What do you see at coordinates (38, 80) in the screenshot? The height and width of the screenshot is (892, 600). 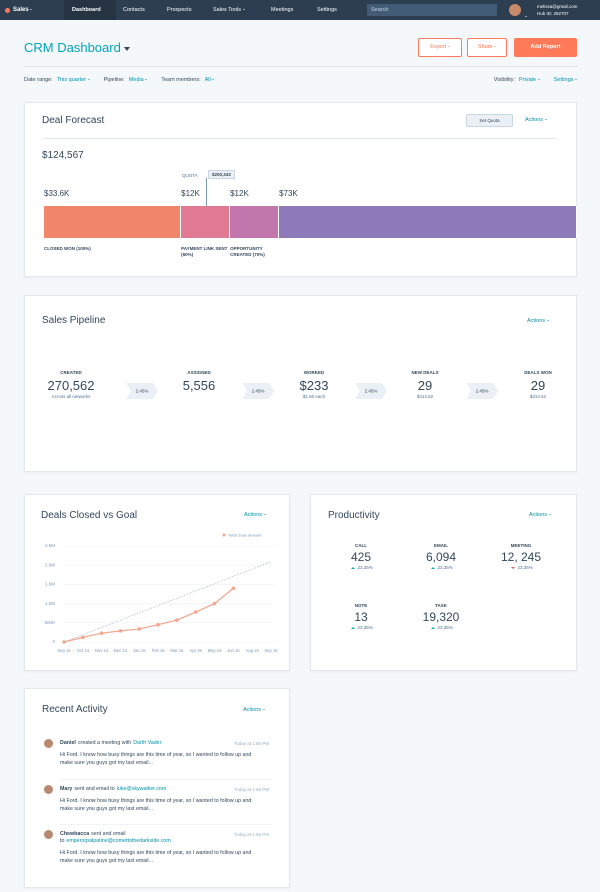 I see `filter-label: Date range:` at bounding box center [38, 80].